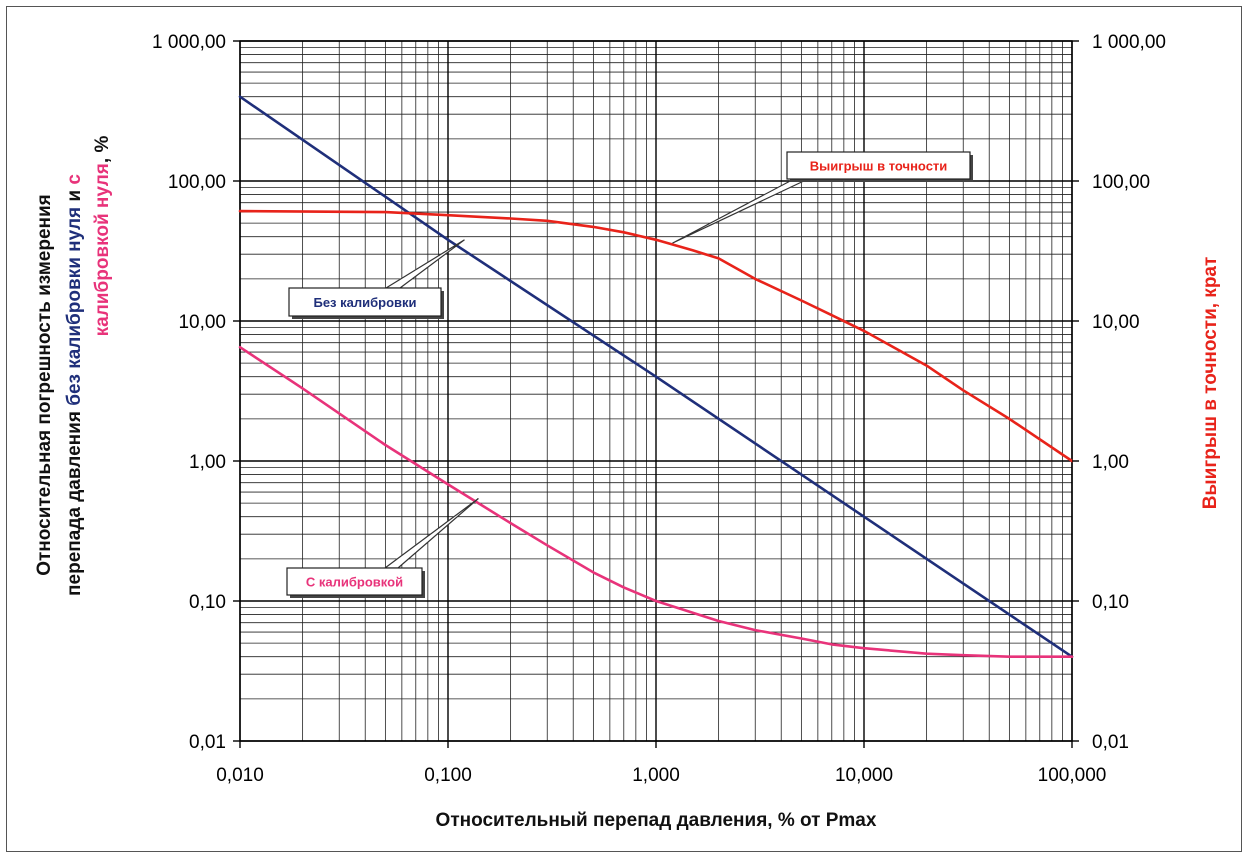 This screenshot has width=1250, height=861. I want to click on y-axis-title-line2-part1: перепада давления, so click(74, 501).